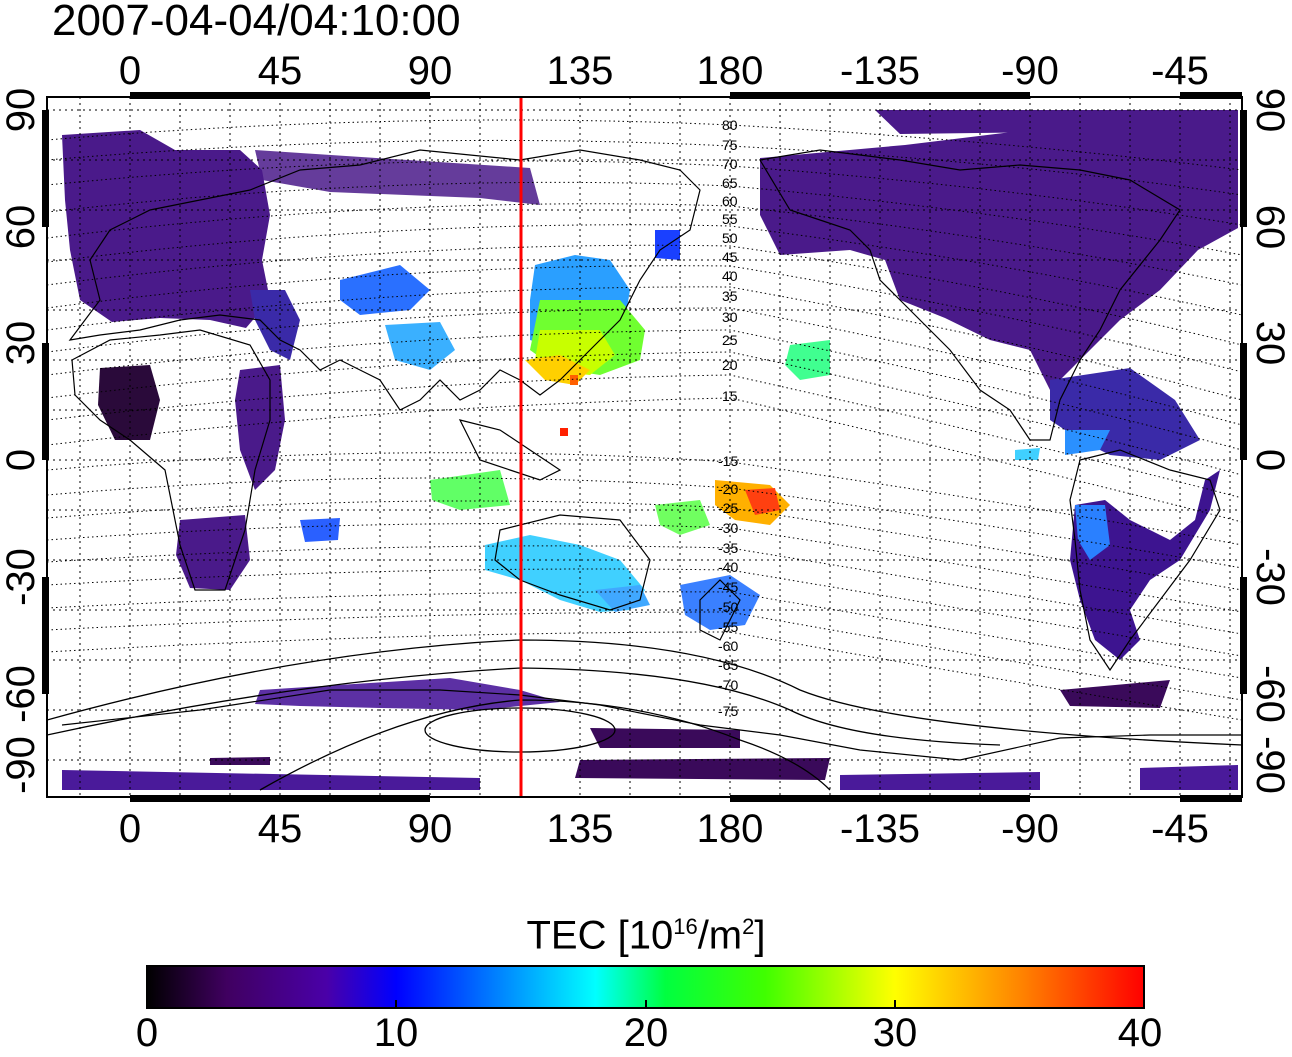 The image size is (1292, 1057). Describe the element at coordinates (728, 665) in the screenshot. I see `contour-label: -65` at that location.